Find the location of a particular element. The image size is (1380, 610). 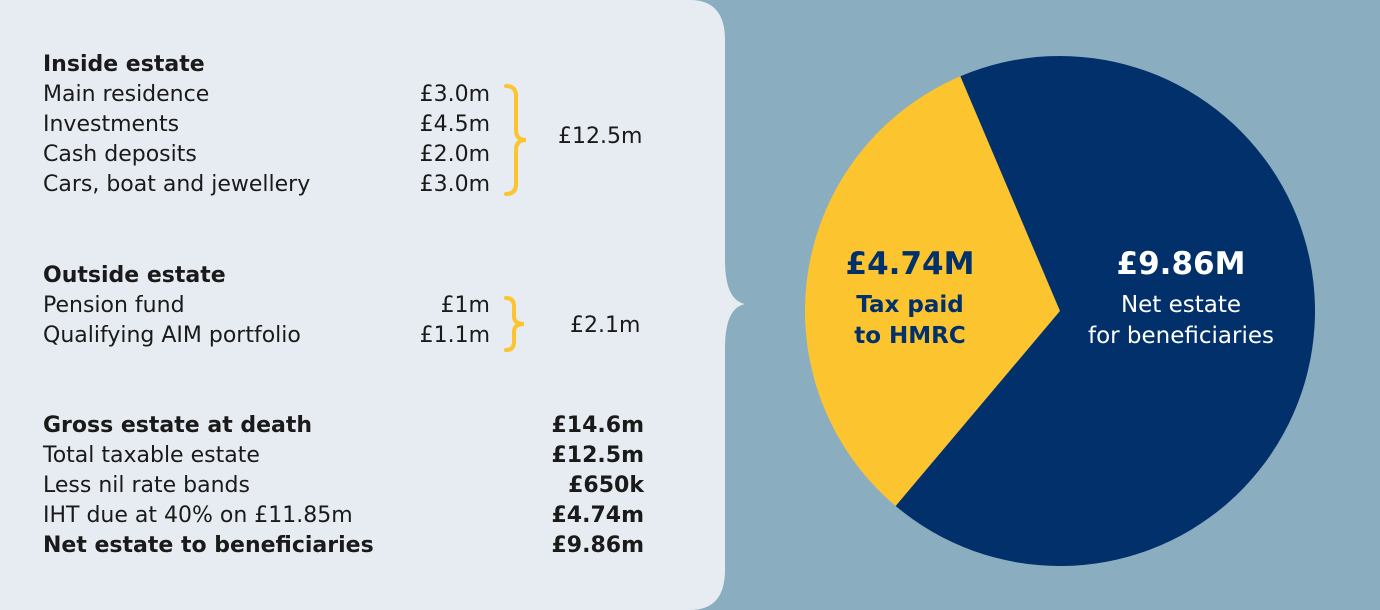

summary-label: Less nil rate bands is located at coordinates (146, 485).